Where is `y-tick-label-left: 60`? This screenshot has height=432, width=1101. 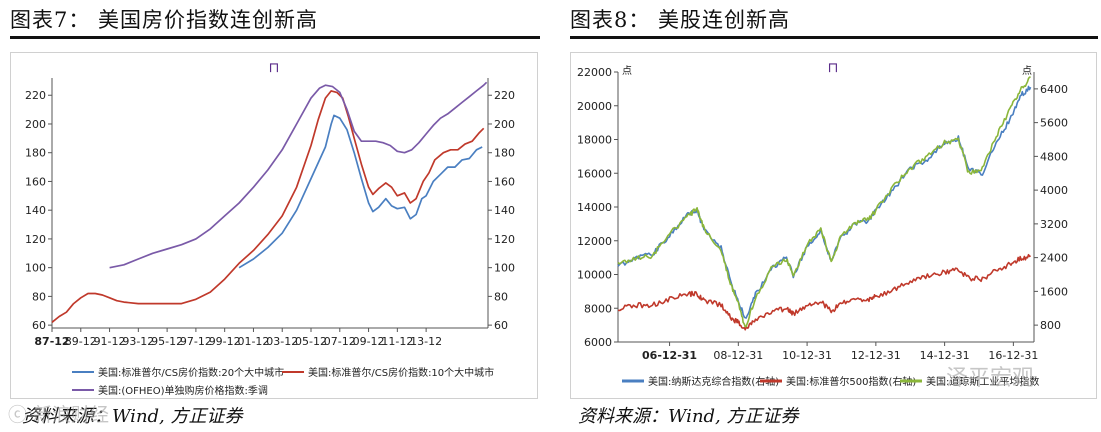 y-tick-label-left: 60 is located at coordinates (39, 325).